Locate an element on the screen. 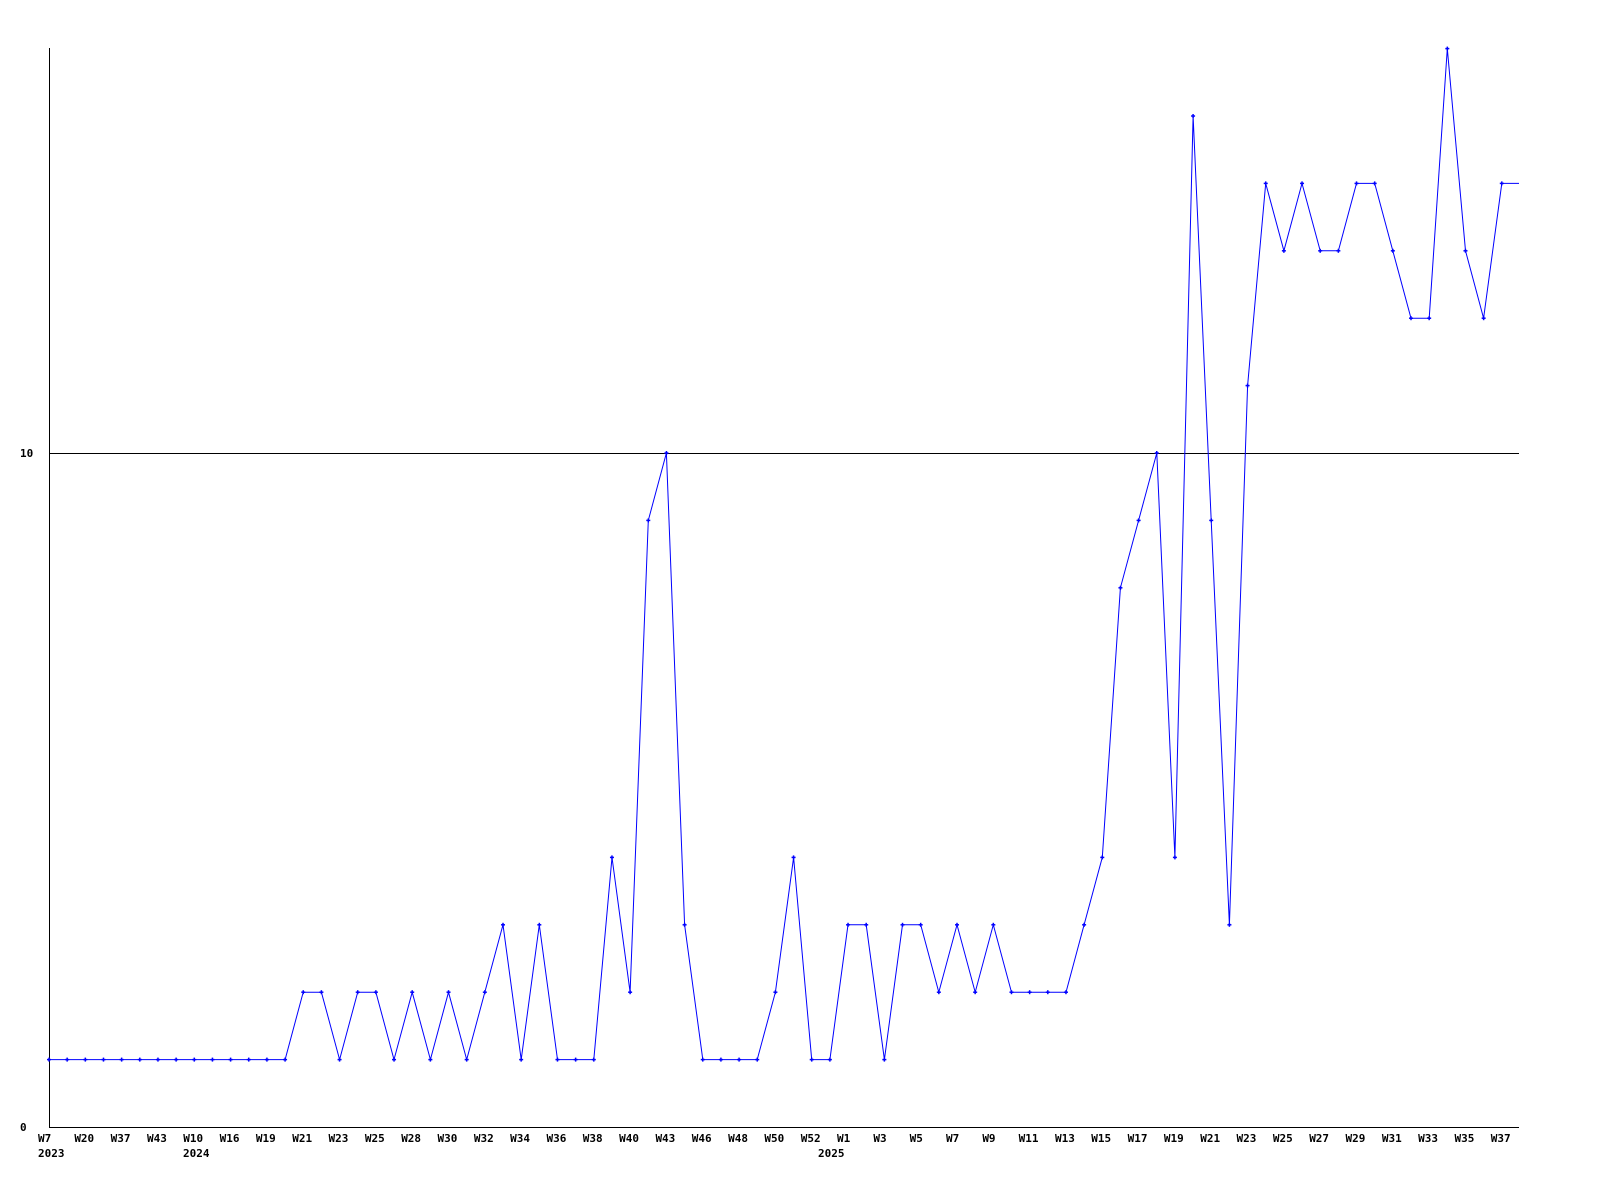 This screenshot has width=1600, height=1200. x-tick-label: W29 is located at coordinates (1356, 1138).